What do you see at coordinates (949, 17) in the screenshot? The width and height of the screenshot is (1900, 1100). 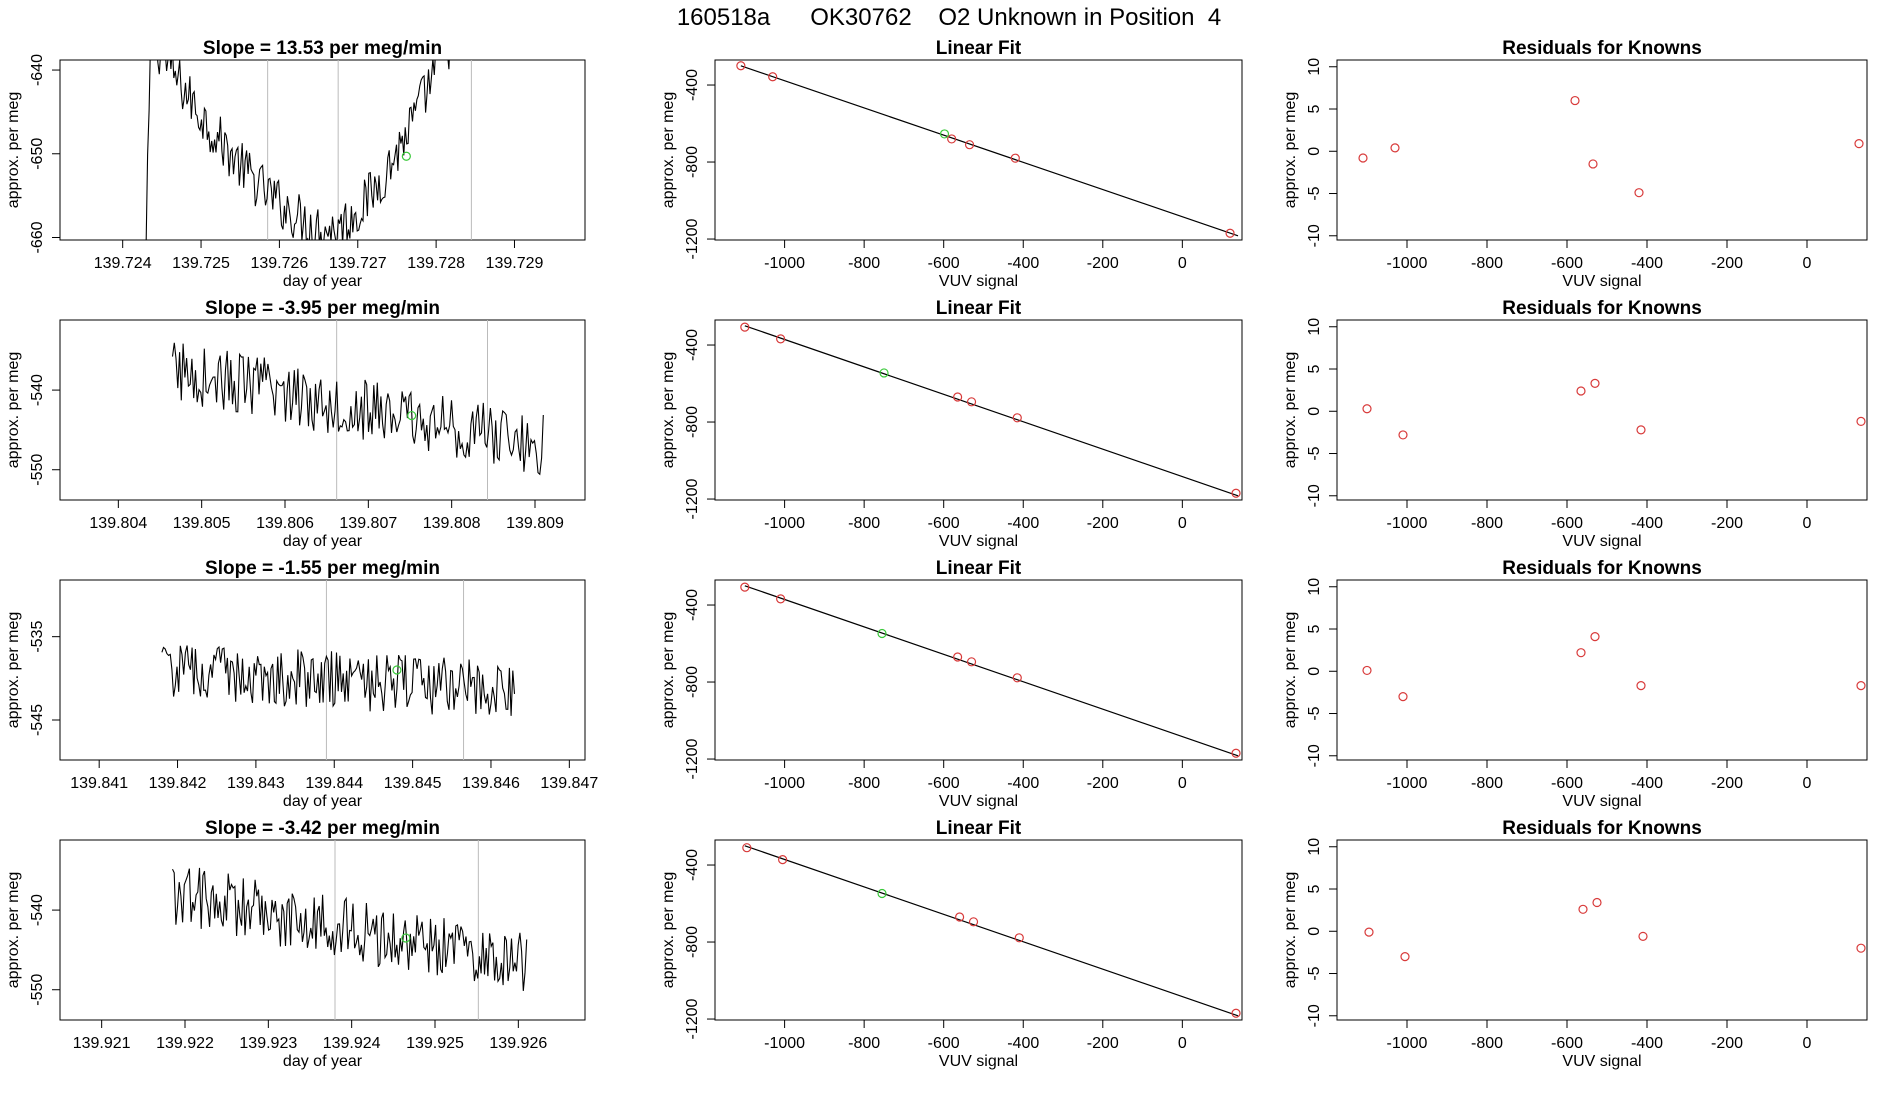 I see `figure-title: 160518a OK30762 O2 Unknown in Position 4` at bounding box center [949, 17].